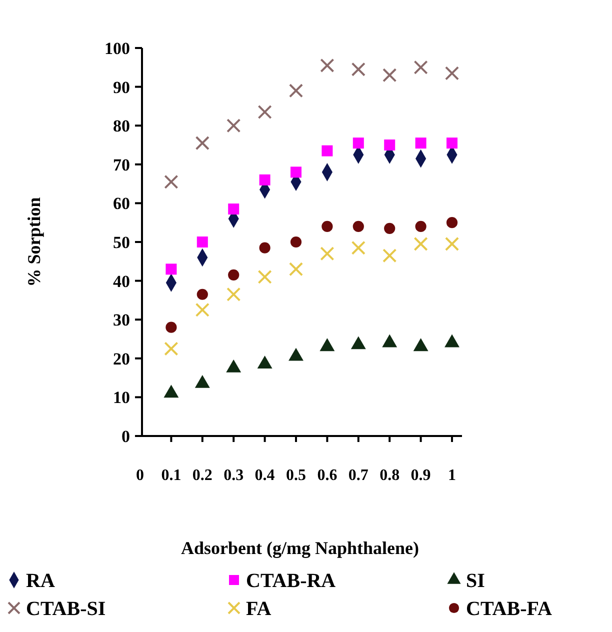  Describe the element at coordinates (420, 475) in the screenshot. I see `x-tick-label: 0.9` at that location.